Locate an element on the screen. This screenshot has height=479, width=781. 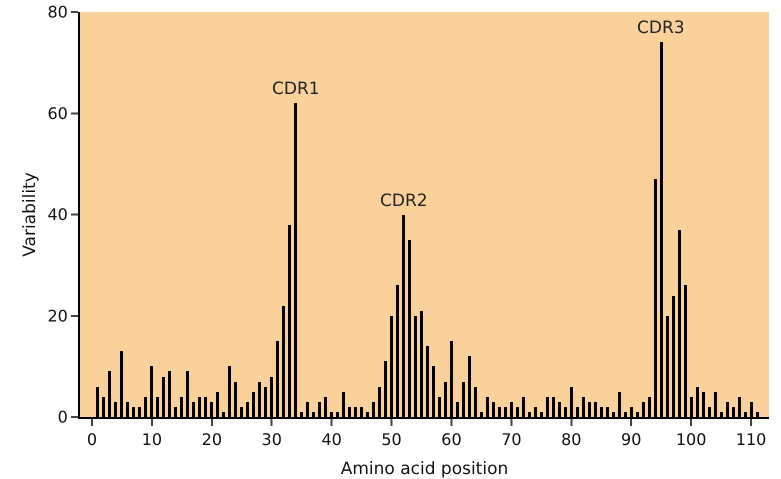
y-tick-label: 40 is located at coordinates (57, 214).